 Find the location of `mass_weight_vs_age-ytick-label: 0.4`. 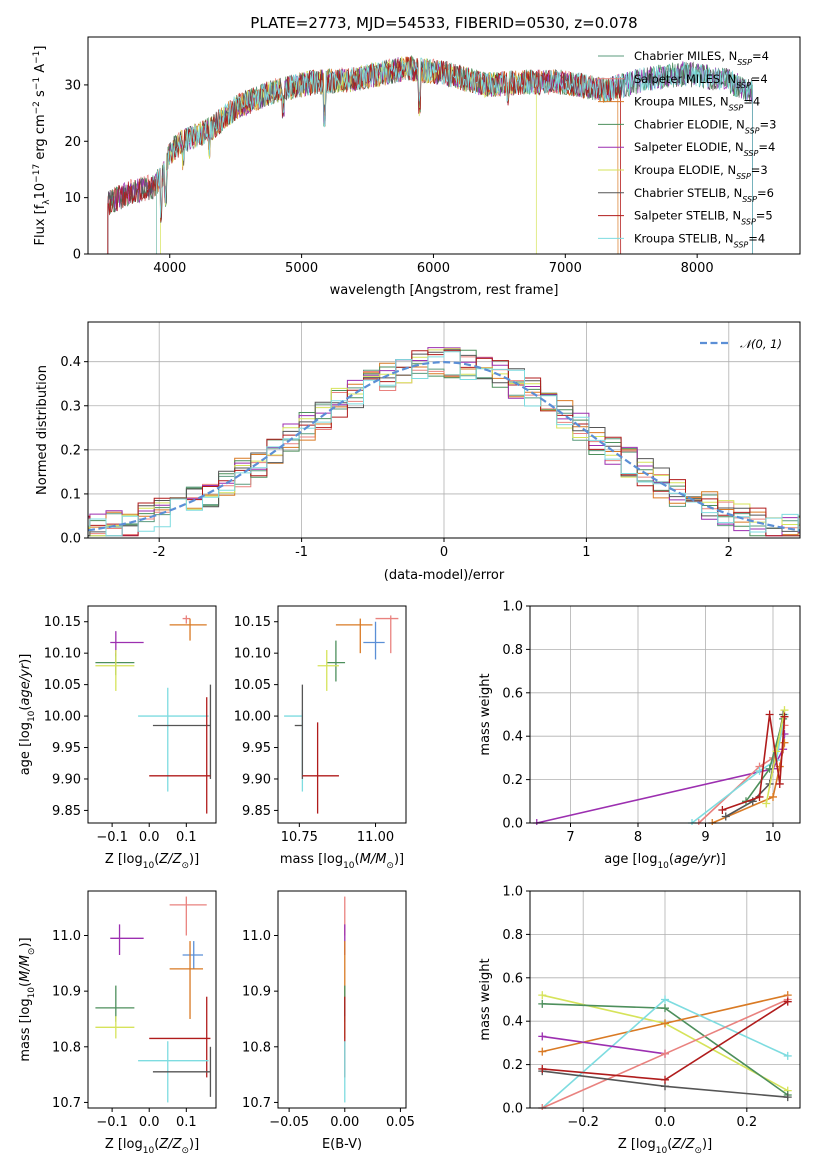

mass_weight_vs_age-ytick-label: 0.4 is located at coordinates (512, 737).